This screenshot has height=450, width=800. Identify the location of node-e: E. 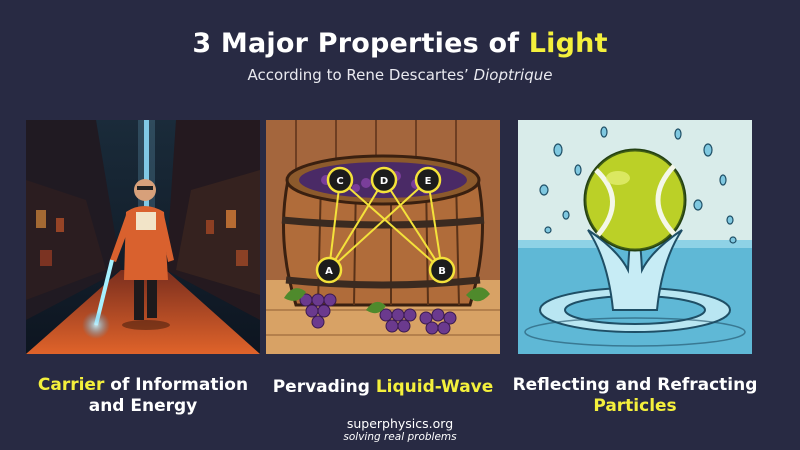
(428, 180).